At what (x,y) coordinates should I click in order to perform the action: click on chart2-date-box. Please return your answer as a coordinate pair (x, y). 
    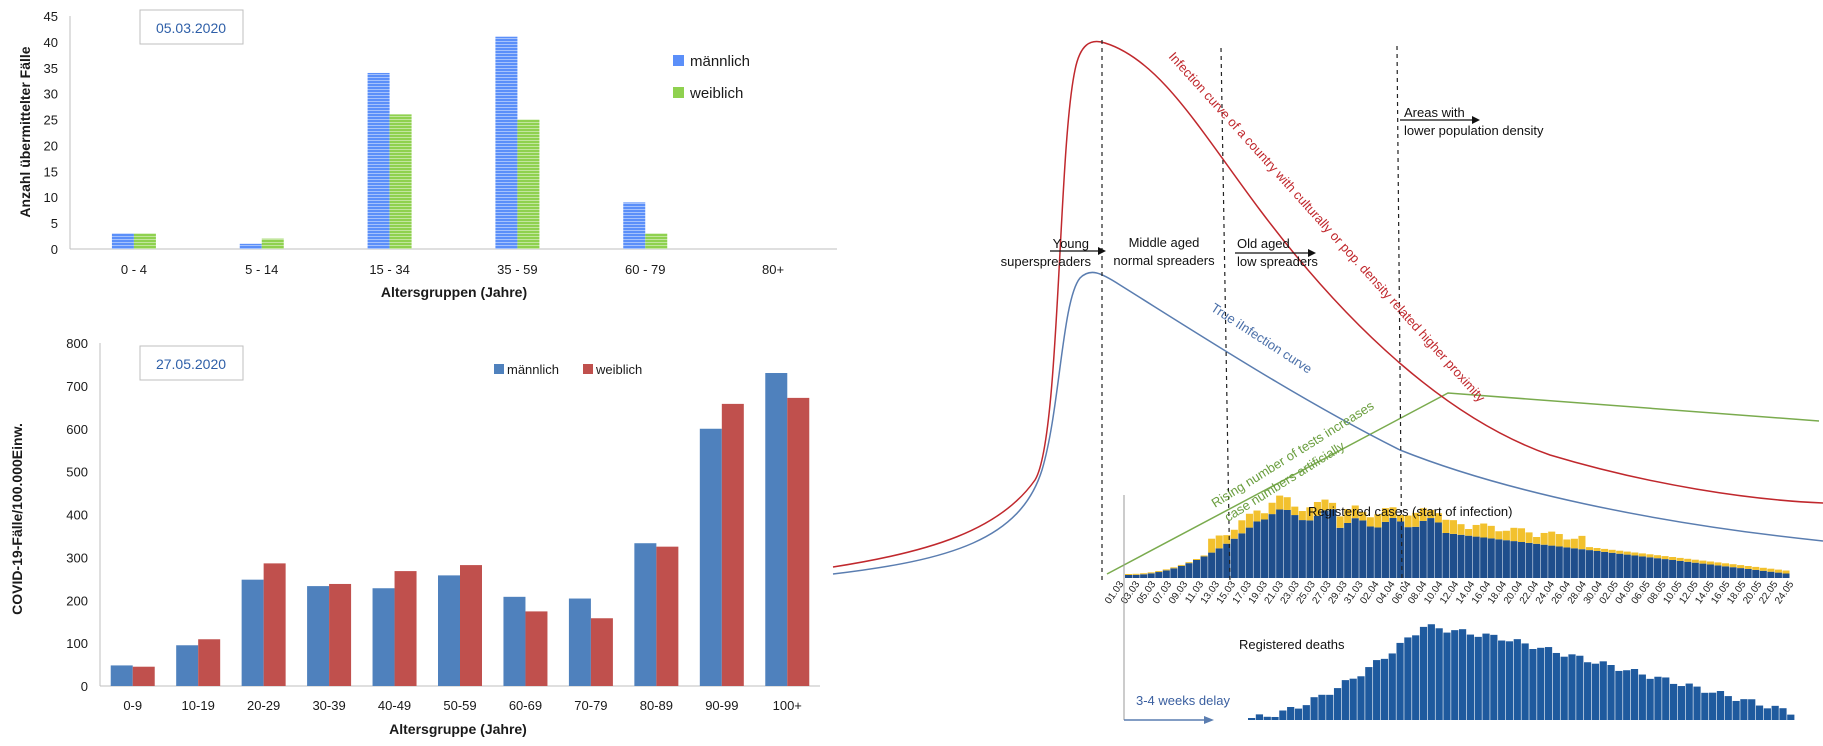
    Looking at the image, I should click on (191, 363).